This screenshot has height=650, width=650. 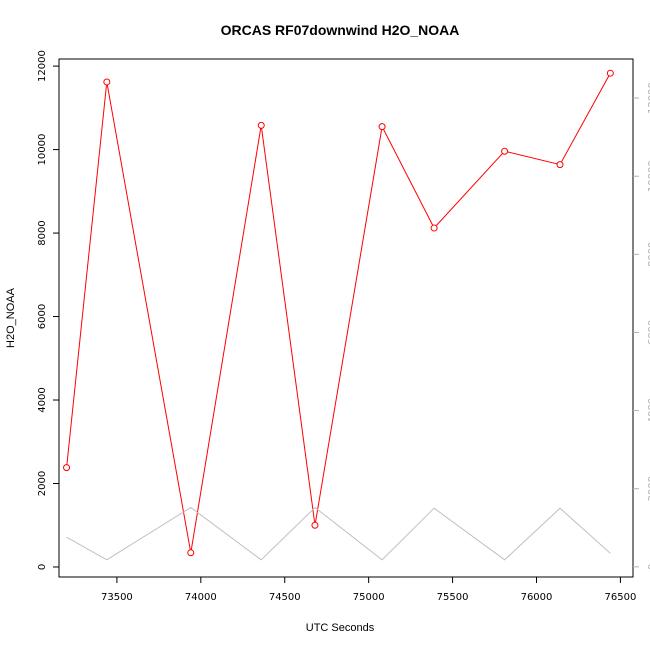 What do you see at coordinates (369, 597) in the screenshot?
I see `x-tick-label: 75000` at bounding box center [369, 597].